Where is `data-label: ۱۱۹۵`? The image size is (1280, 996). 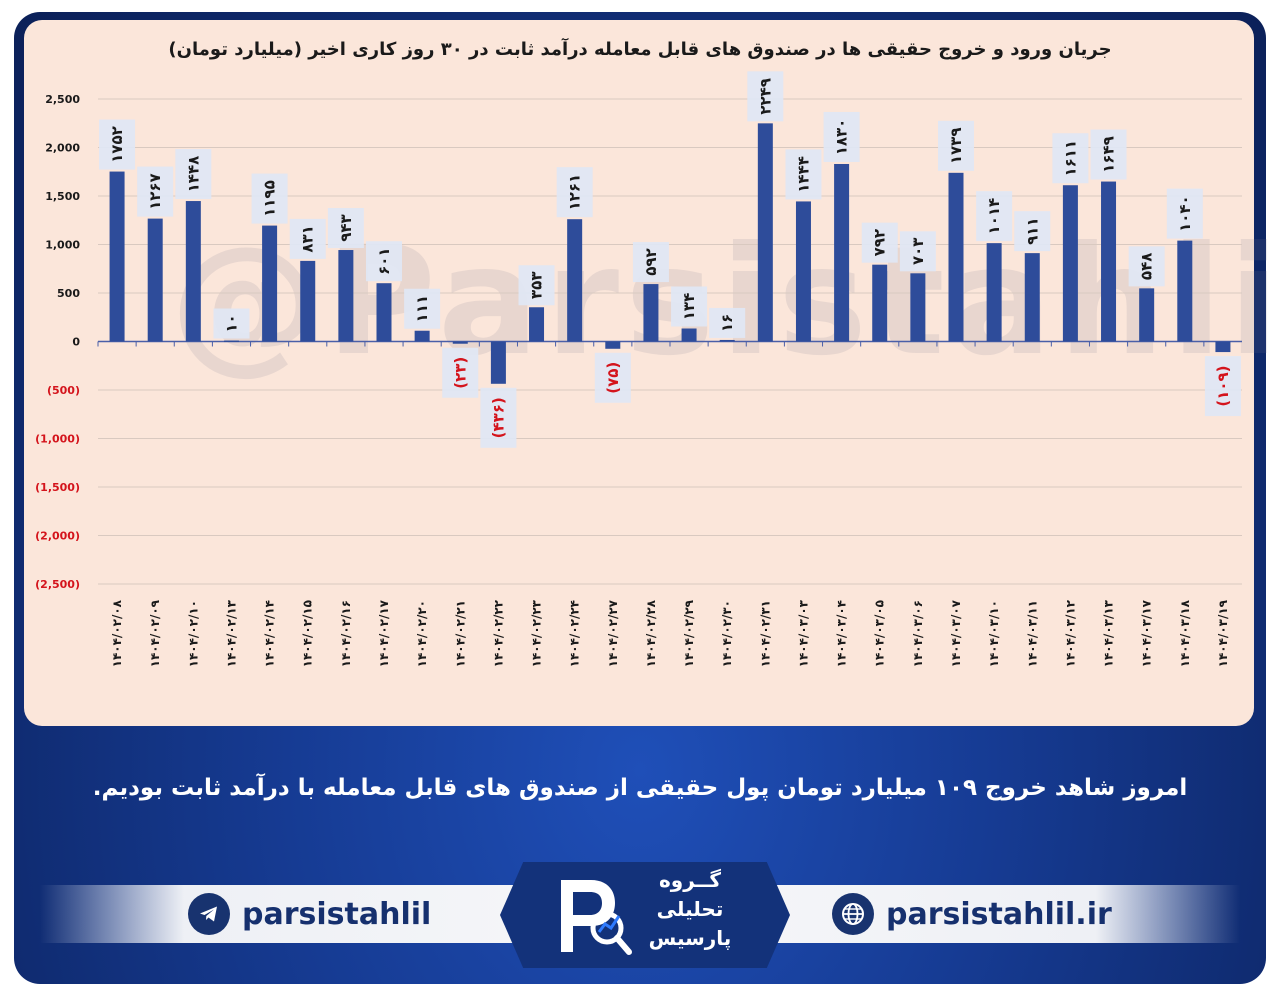
data-label: ۱۱۹۵ is located at coordinates (270, 198).